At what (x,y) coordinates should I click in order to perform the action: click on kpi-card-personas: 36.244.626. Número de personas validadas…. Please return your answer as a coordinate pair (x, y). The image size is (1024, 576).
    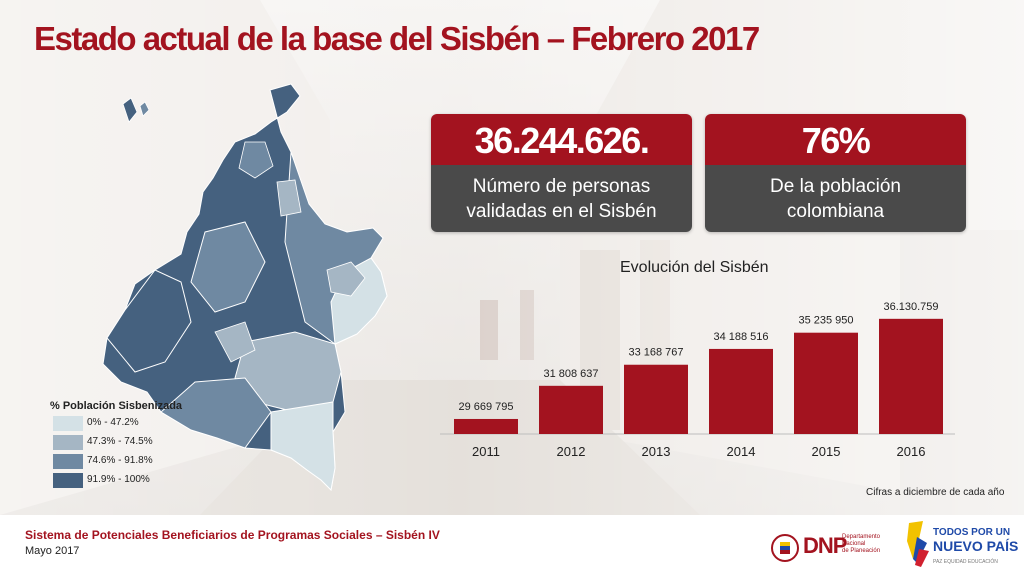
    Looking at the image, I should click on (561, 173).